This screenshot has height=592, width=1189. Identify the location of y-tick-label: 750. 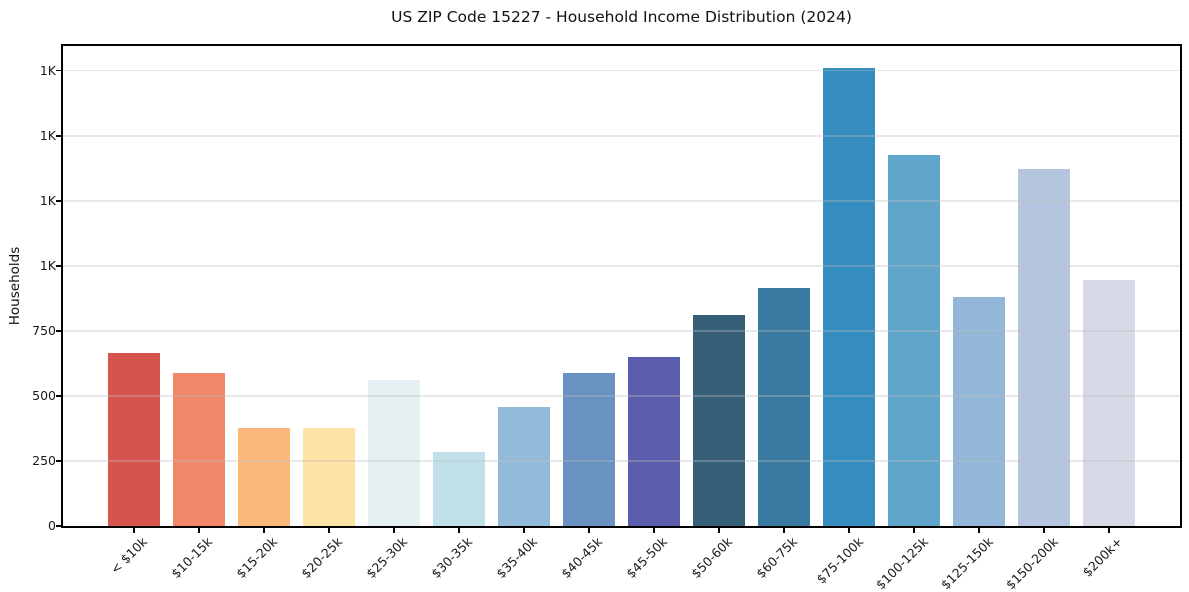
(44, 330).